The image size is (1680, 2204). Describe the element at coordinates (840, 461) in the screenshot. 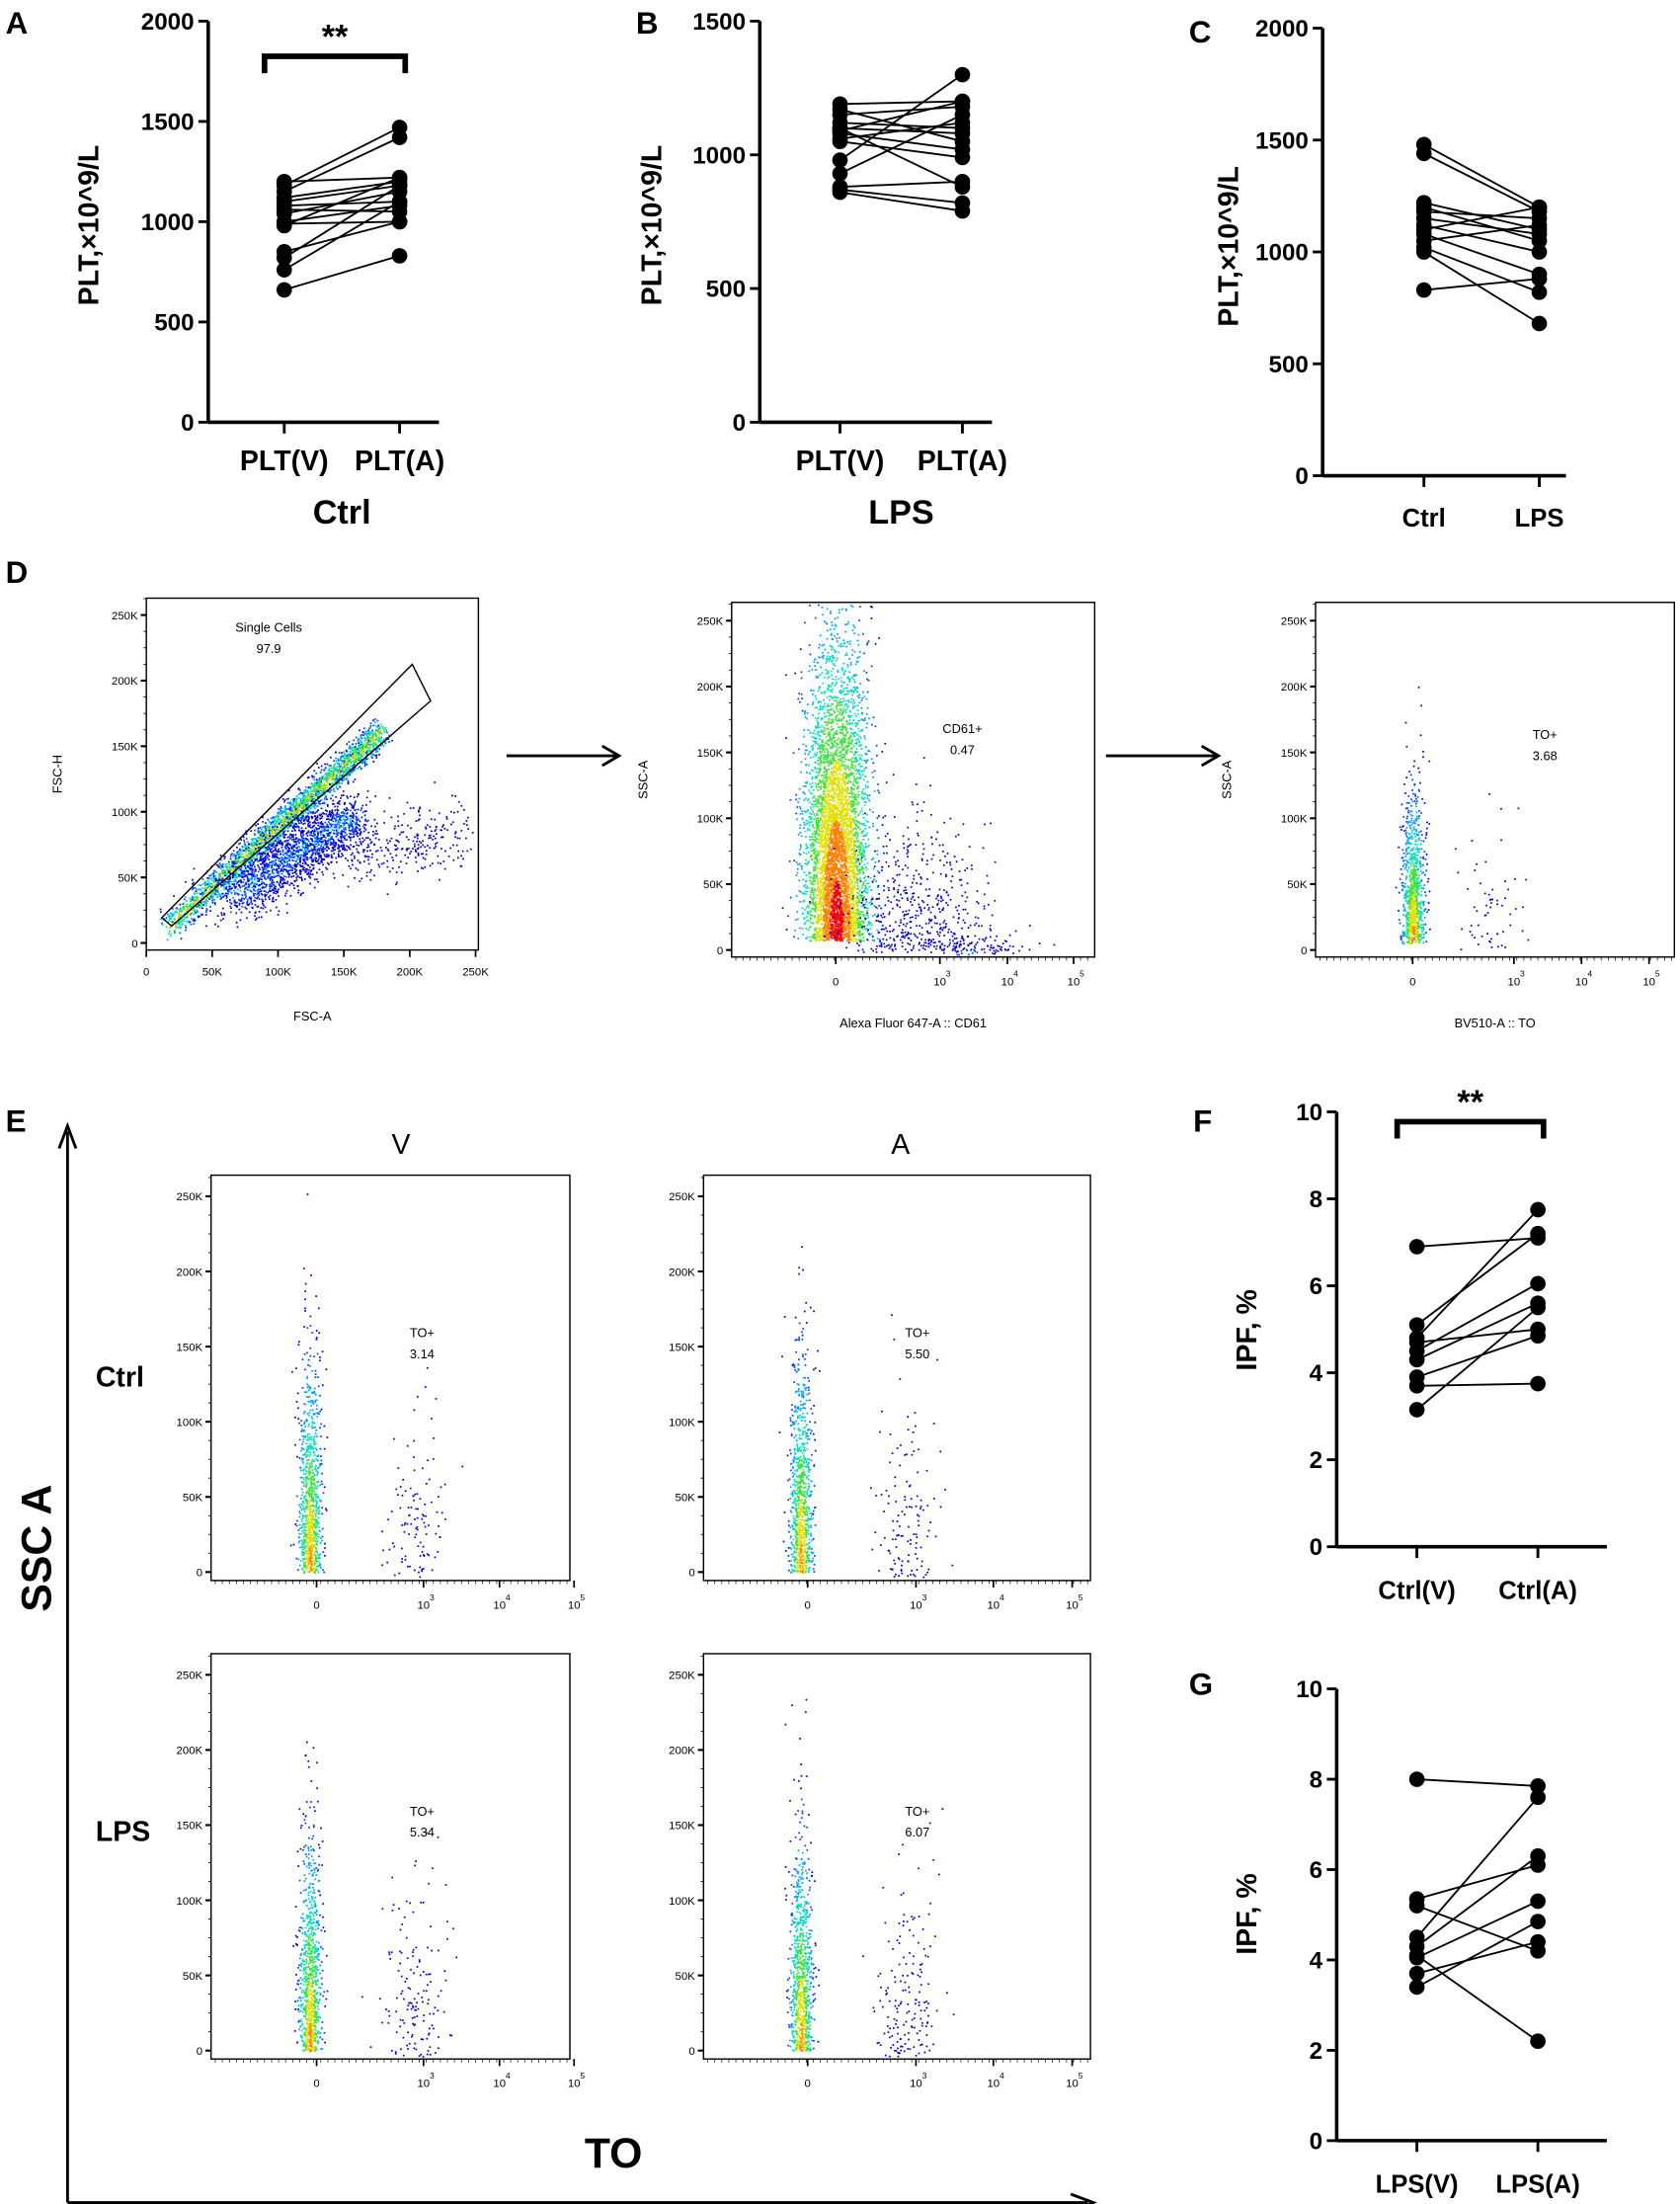

I see `x-tick-label: PLT(V)` at that location.